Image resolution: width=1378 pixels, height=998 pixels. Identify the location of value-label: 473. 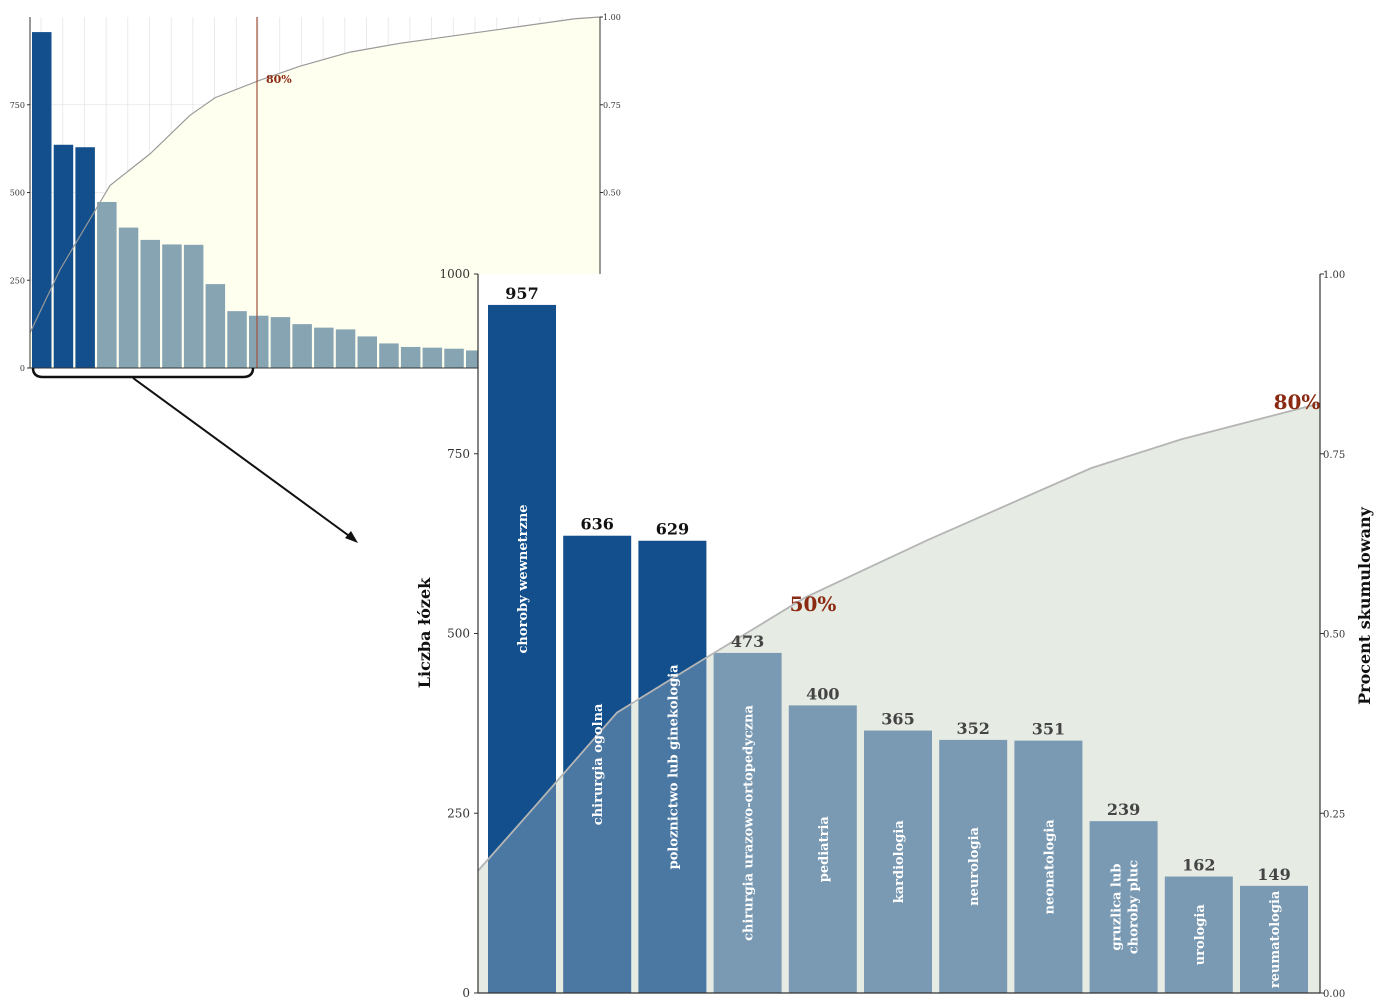
(747, 641).